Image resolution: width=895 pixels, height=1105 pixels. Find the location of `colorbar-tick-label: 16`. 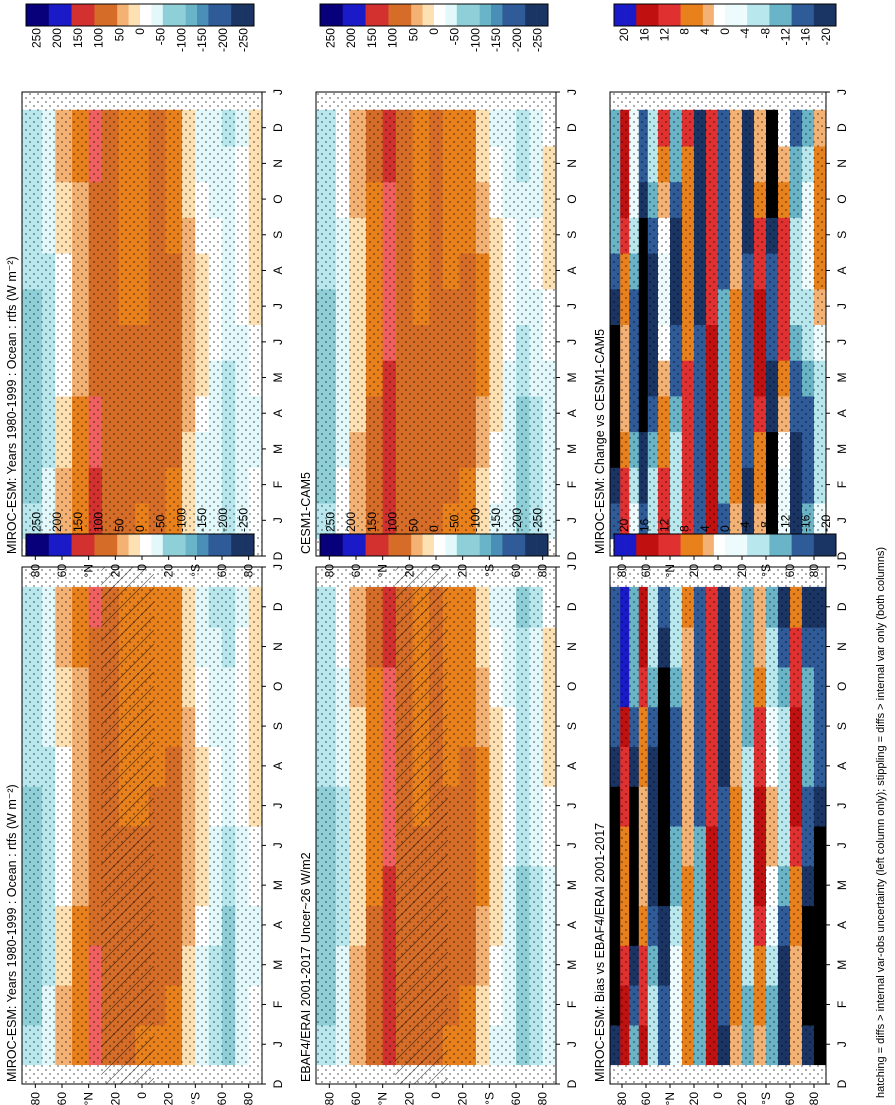

colorbar-tick-label: 16 is located at coordinates (644, 525).